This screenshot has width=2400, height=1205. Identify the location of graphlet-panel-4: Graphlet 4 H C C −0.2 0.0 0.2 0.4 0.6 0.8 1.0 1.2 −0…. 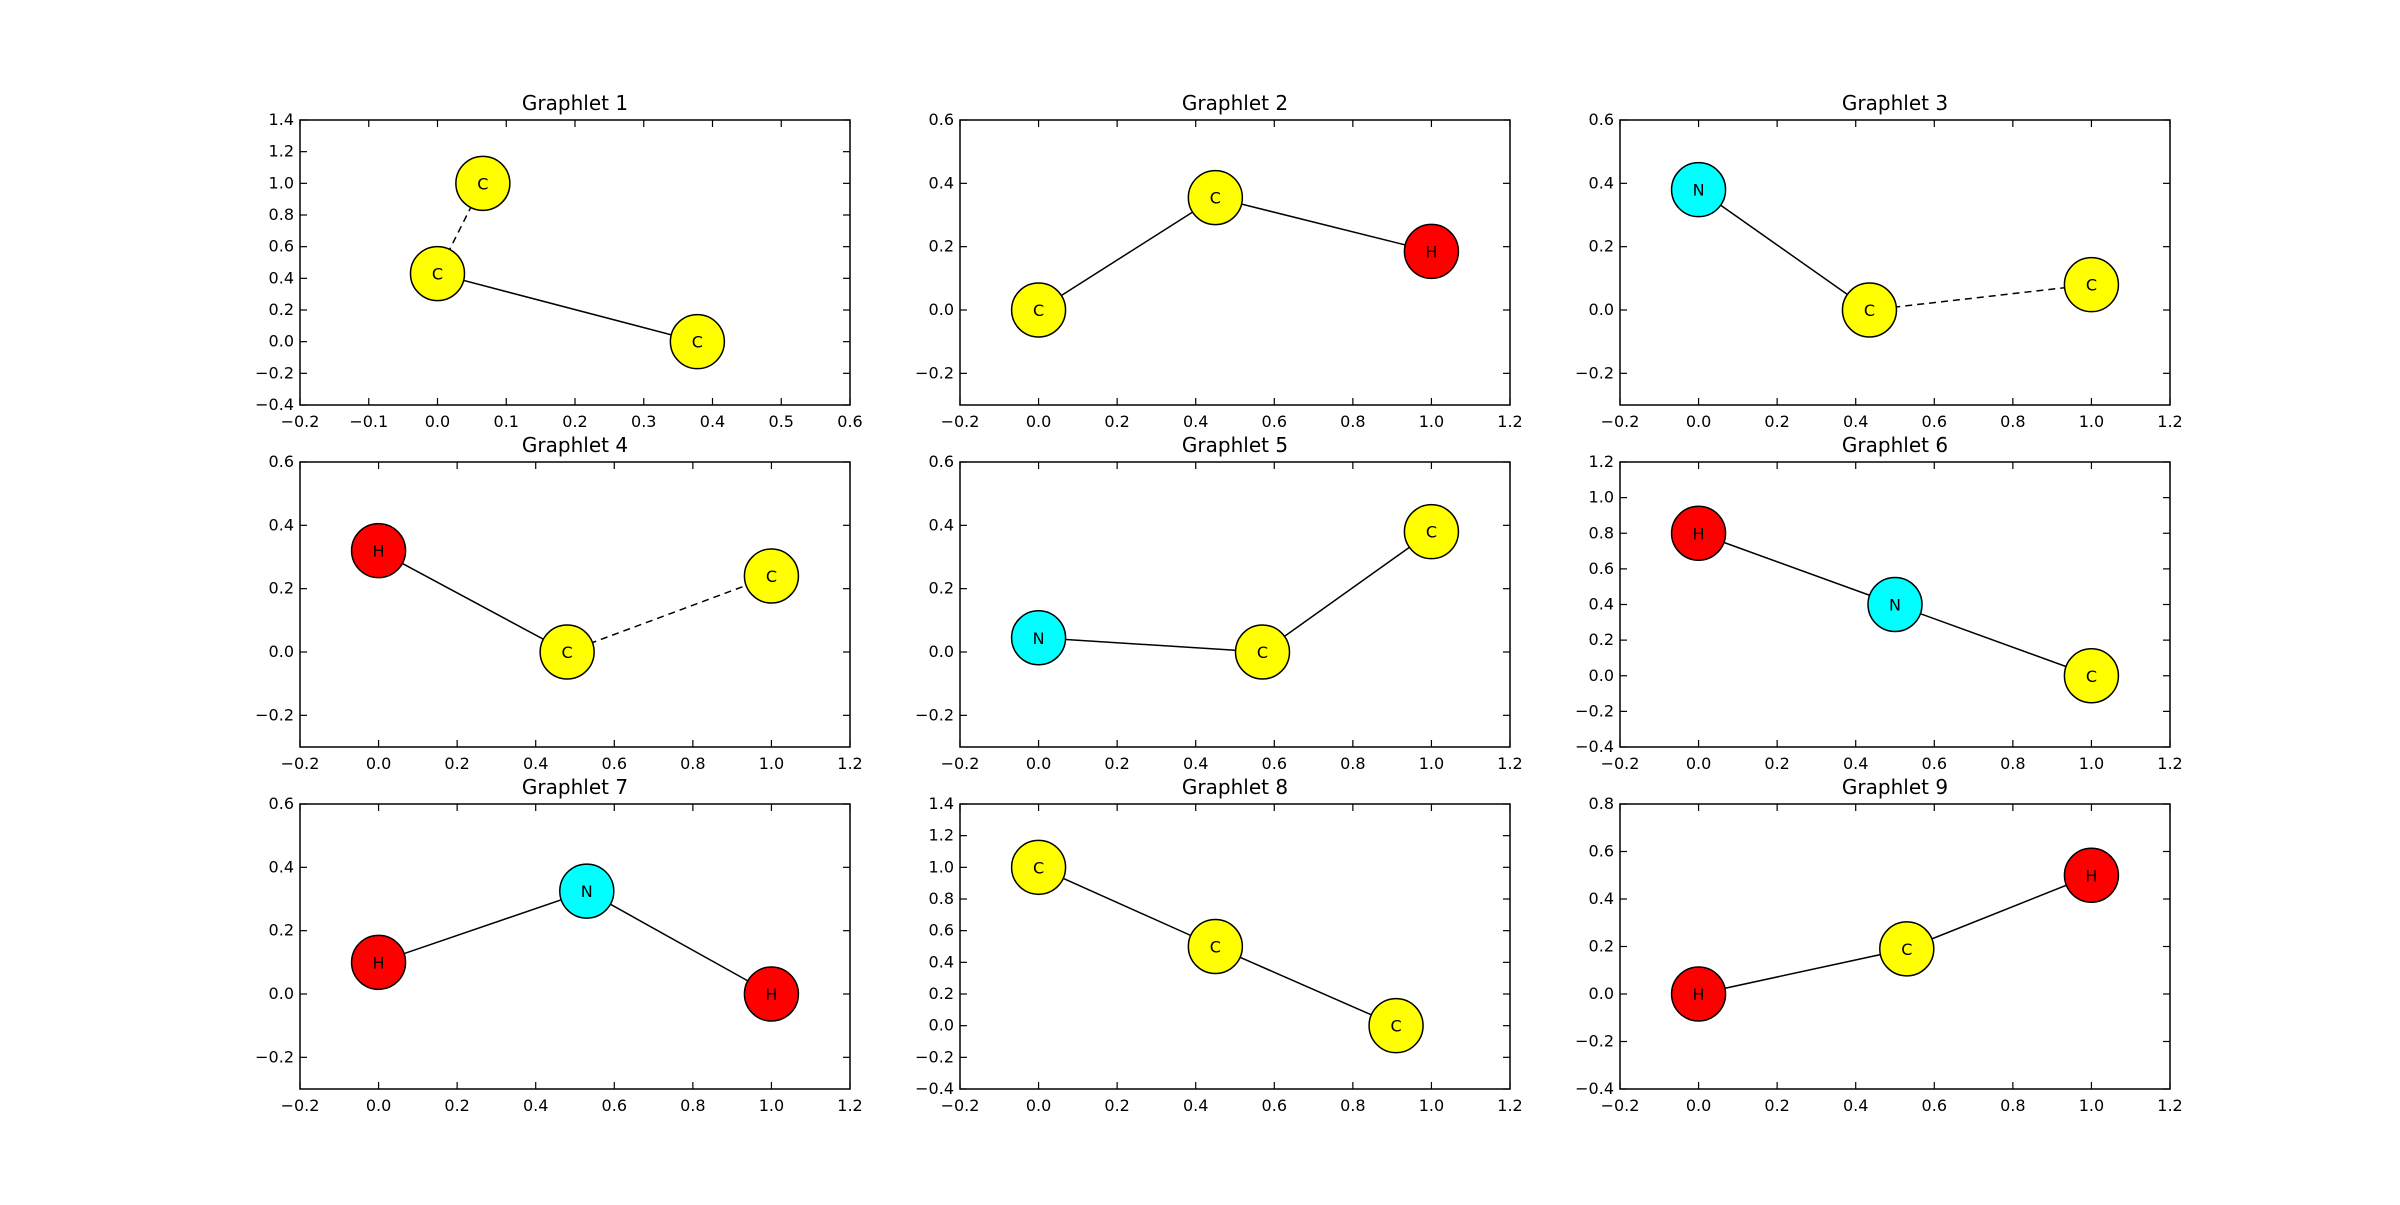
(559, 603).